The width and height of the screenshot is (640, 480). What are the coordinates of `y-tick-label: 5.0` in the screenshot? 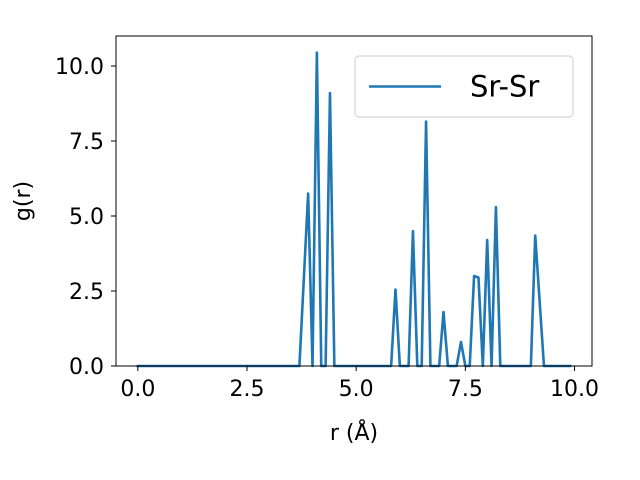 It's located at (86, 217).